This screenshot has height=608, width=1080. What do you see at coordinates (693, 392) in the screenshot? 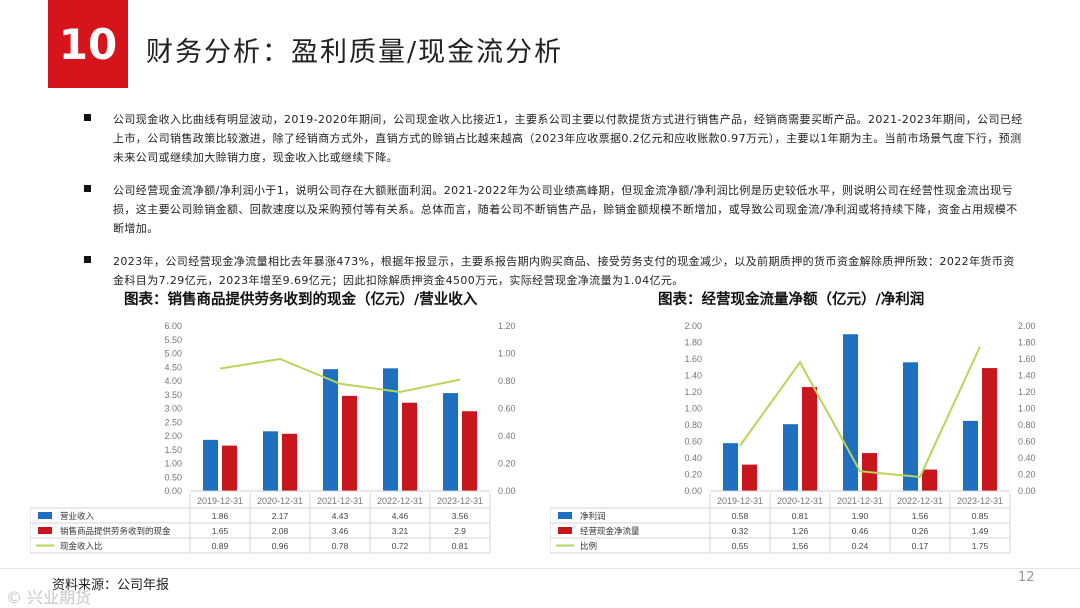
I see `y-tick-label: 1.20` at bounding box center [693, 392].